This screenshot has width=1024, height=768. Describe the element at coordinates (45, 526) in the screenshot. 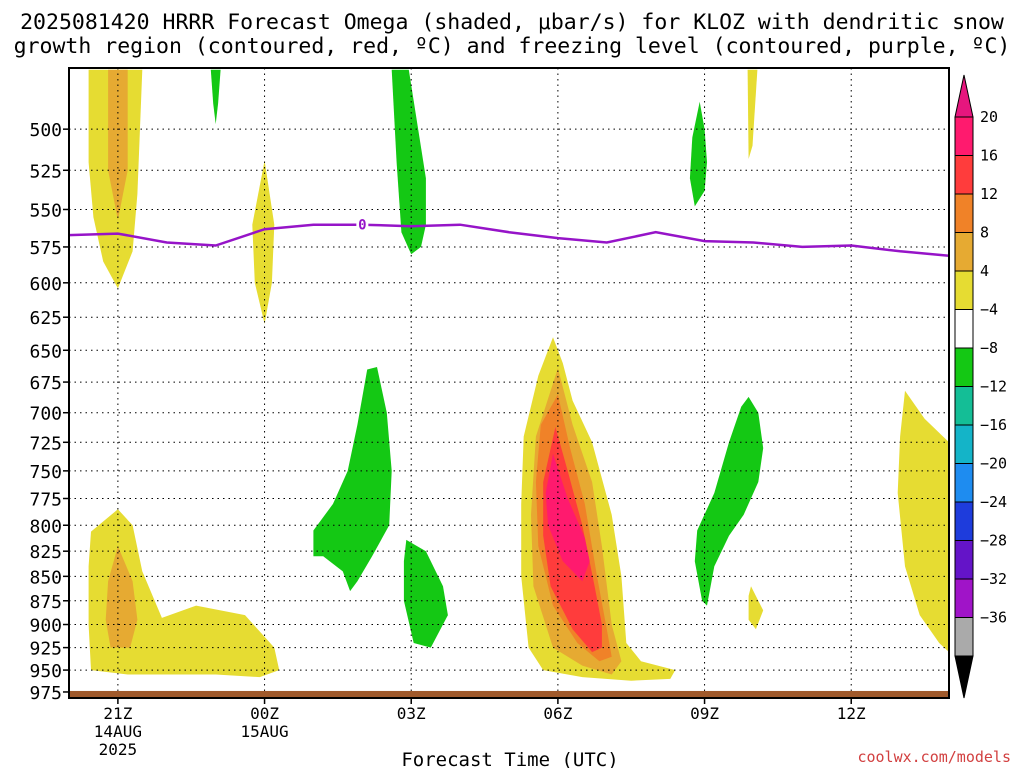

I see `y-tick-label-800: 800` at that location.